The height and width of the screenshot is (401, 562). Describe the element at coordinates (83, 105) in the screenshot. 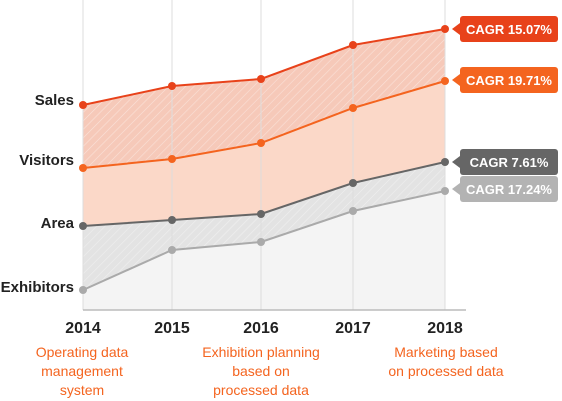

I see `point-sales-2014` at that location.